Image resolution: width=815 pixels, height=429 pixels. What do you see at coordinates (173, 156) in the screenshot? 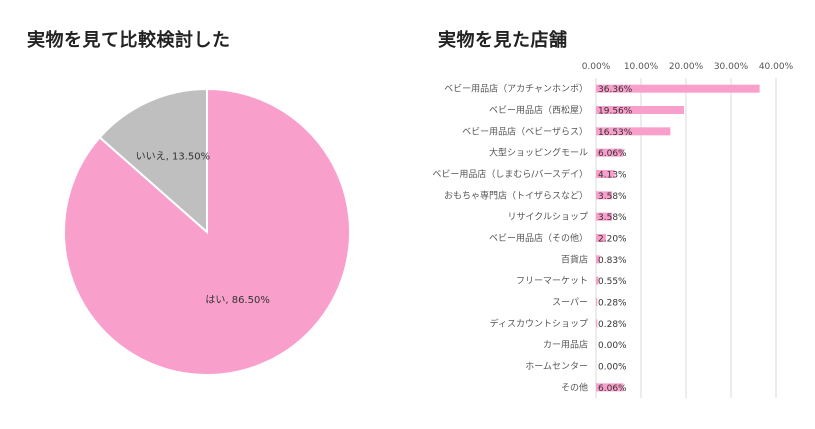
I see `pie-slice-label: いいえ, 13.50%` at bounding box center [173, 156].